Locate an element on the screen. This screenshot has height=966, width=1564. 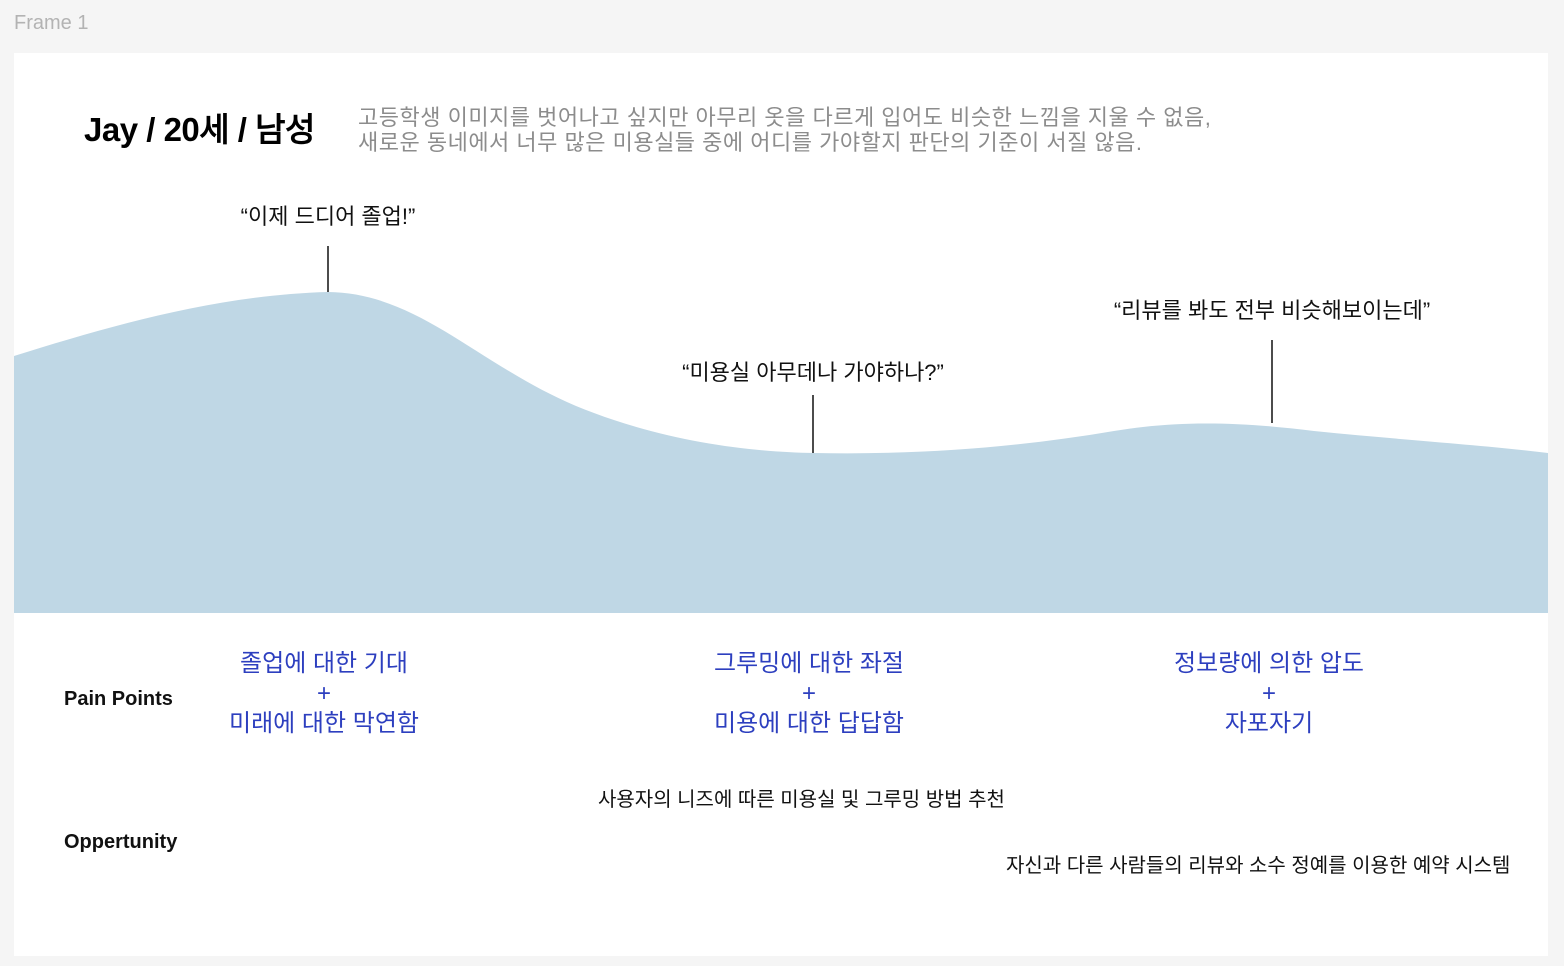
pain-point-1: 졸업에 대한 기대 + 미래에 대한 막연함 is located at coordinates (324, 694).